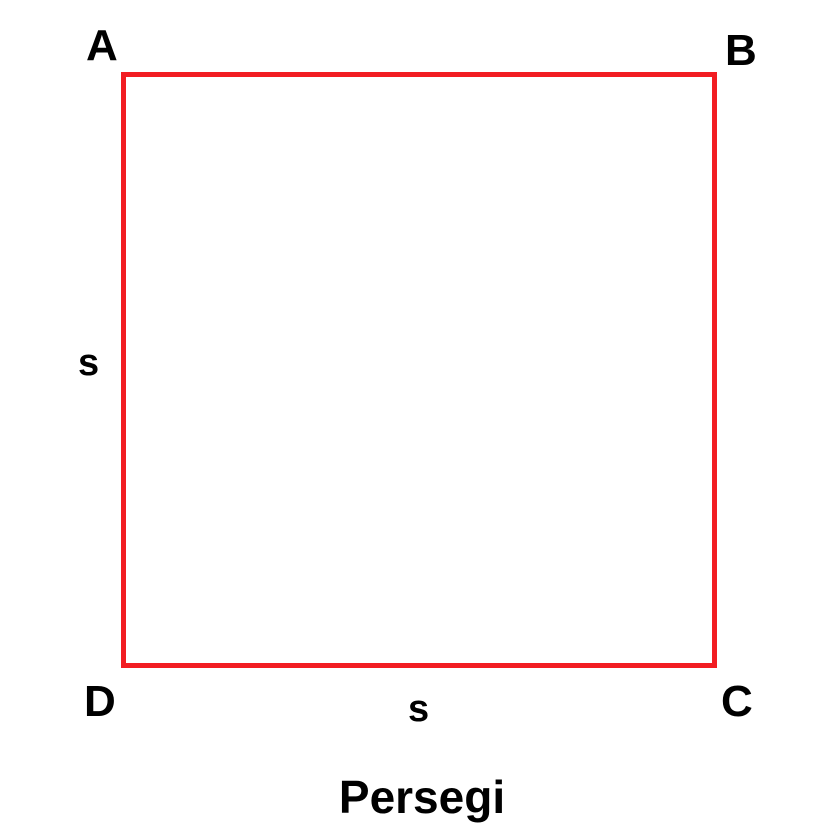  I want to click on vertex-label-d: D, so click(100, 701).